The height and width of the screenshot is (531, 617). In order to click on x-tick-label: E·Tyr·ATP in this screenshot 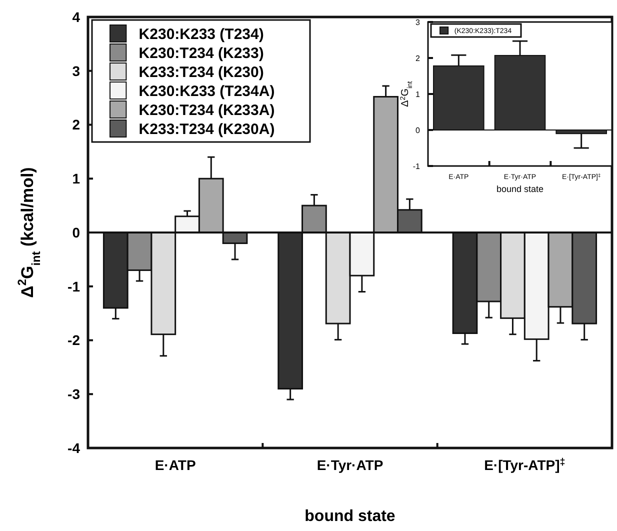, I will do `click(350, 465)`.